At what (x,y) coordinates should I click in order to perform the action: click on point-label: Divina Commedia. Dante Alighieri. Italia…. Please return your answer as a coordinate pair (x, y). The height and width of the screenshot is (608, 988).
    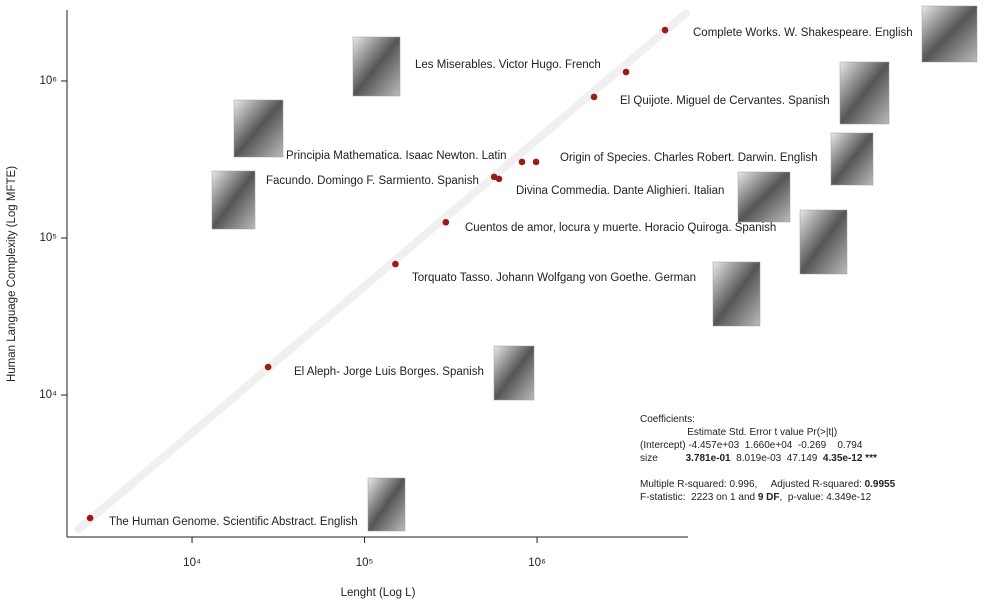
    Looking at the image, I should click on (620, 191).